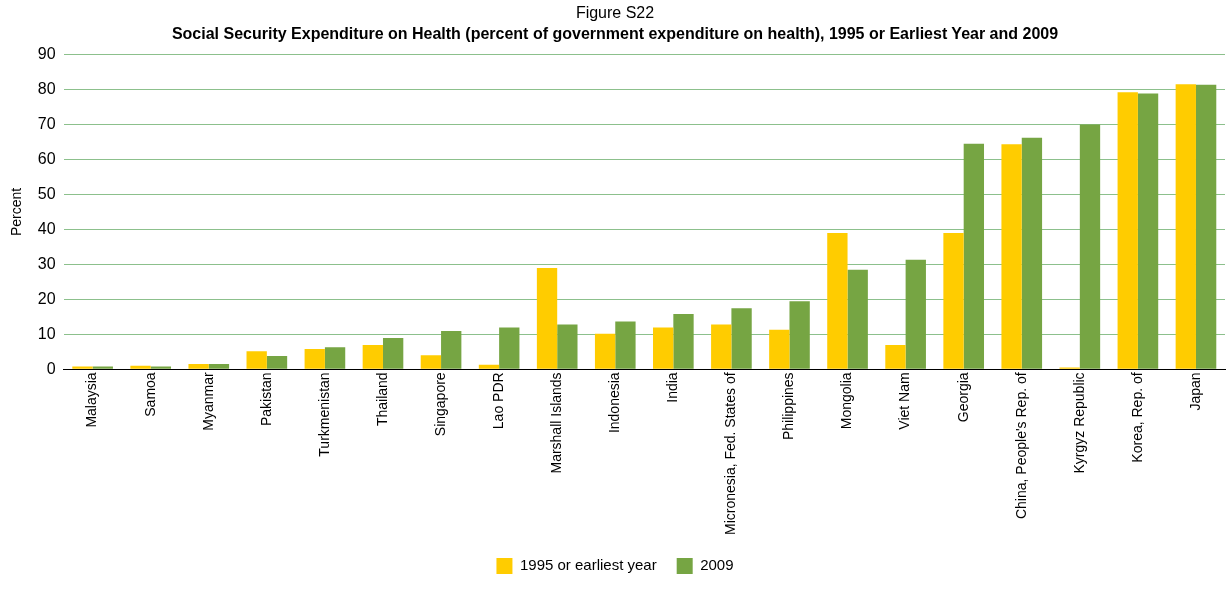  I want to click on x-tick-label: Georgia, so click(962, 397).